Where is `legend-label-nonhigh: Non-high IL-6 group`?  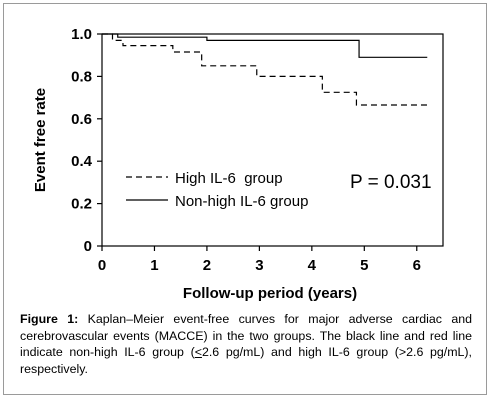 legend-label-nonhigh: Non-high IL-6 group is located at coordinates (241, 201).